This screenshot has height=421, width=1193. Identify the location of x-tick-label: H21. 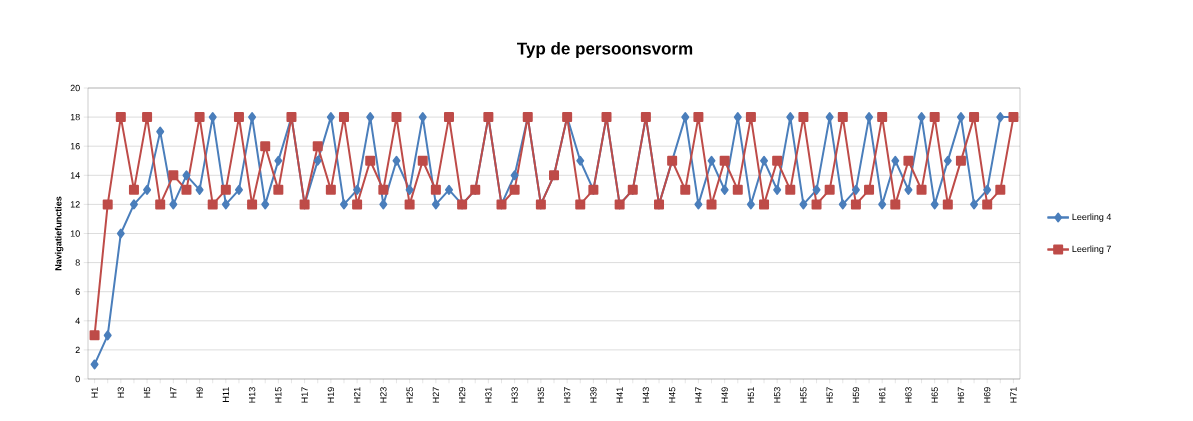
(357, 395).